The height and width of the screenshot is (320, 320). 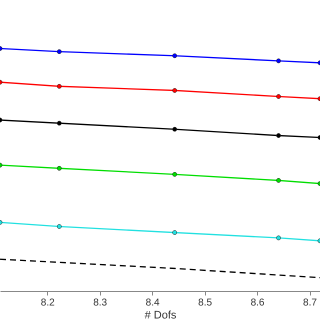 I want to click on x-tick-label: 8.2, so click(x=48, y=303).